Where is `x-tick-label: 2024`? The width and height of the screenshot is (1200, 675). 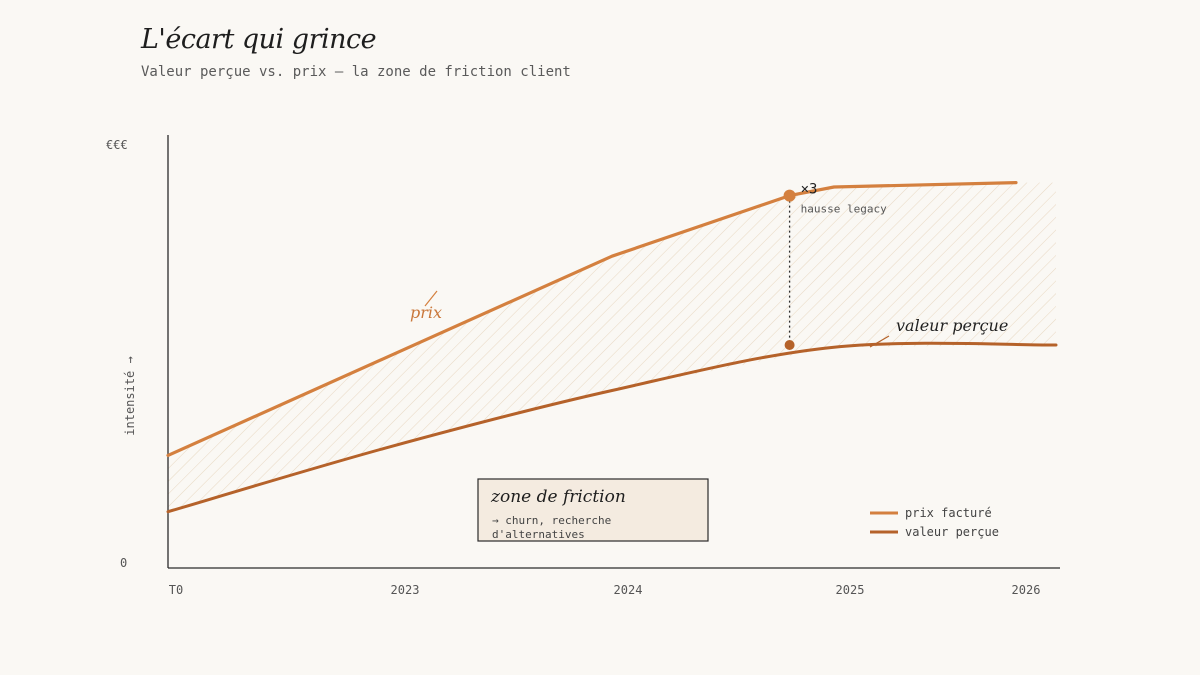 x-tick-label: 2024 is located at coordinates (628, 590).